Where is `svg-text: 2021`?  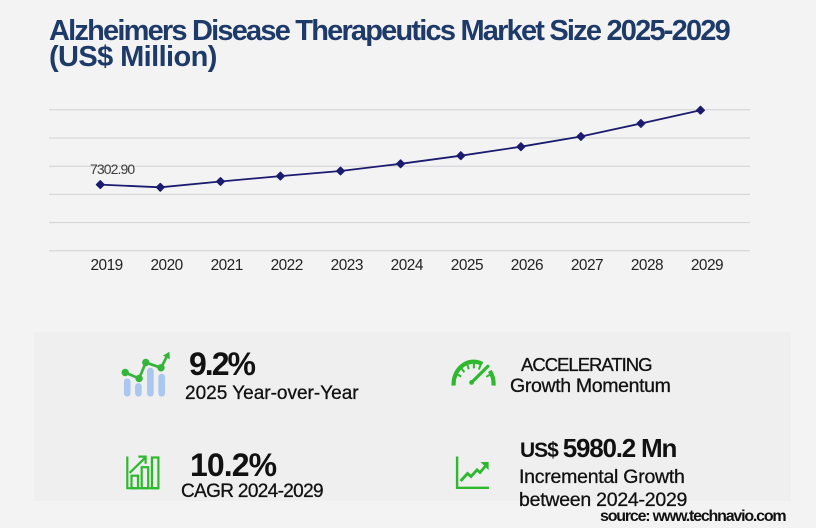 svg-text: 2021 is located at coordinates (227, 265).